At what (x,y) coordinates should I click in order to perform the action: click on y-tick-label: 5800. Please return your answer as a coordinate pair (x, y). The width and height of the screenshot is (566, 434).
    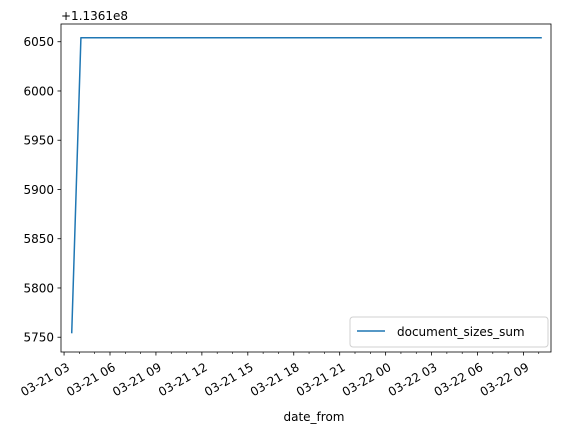
    Looking at the image, I should click on (38, 288).